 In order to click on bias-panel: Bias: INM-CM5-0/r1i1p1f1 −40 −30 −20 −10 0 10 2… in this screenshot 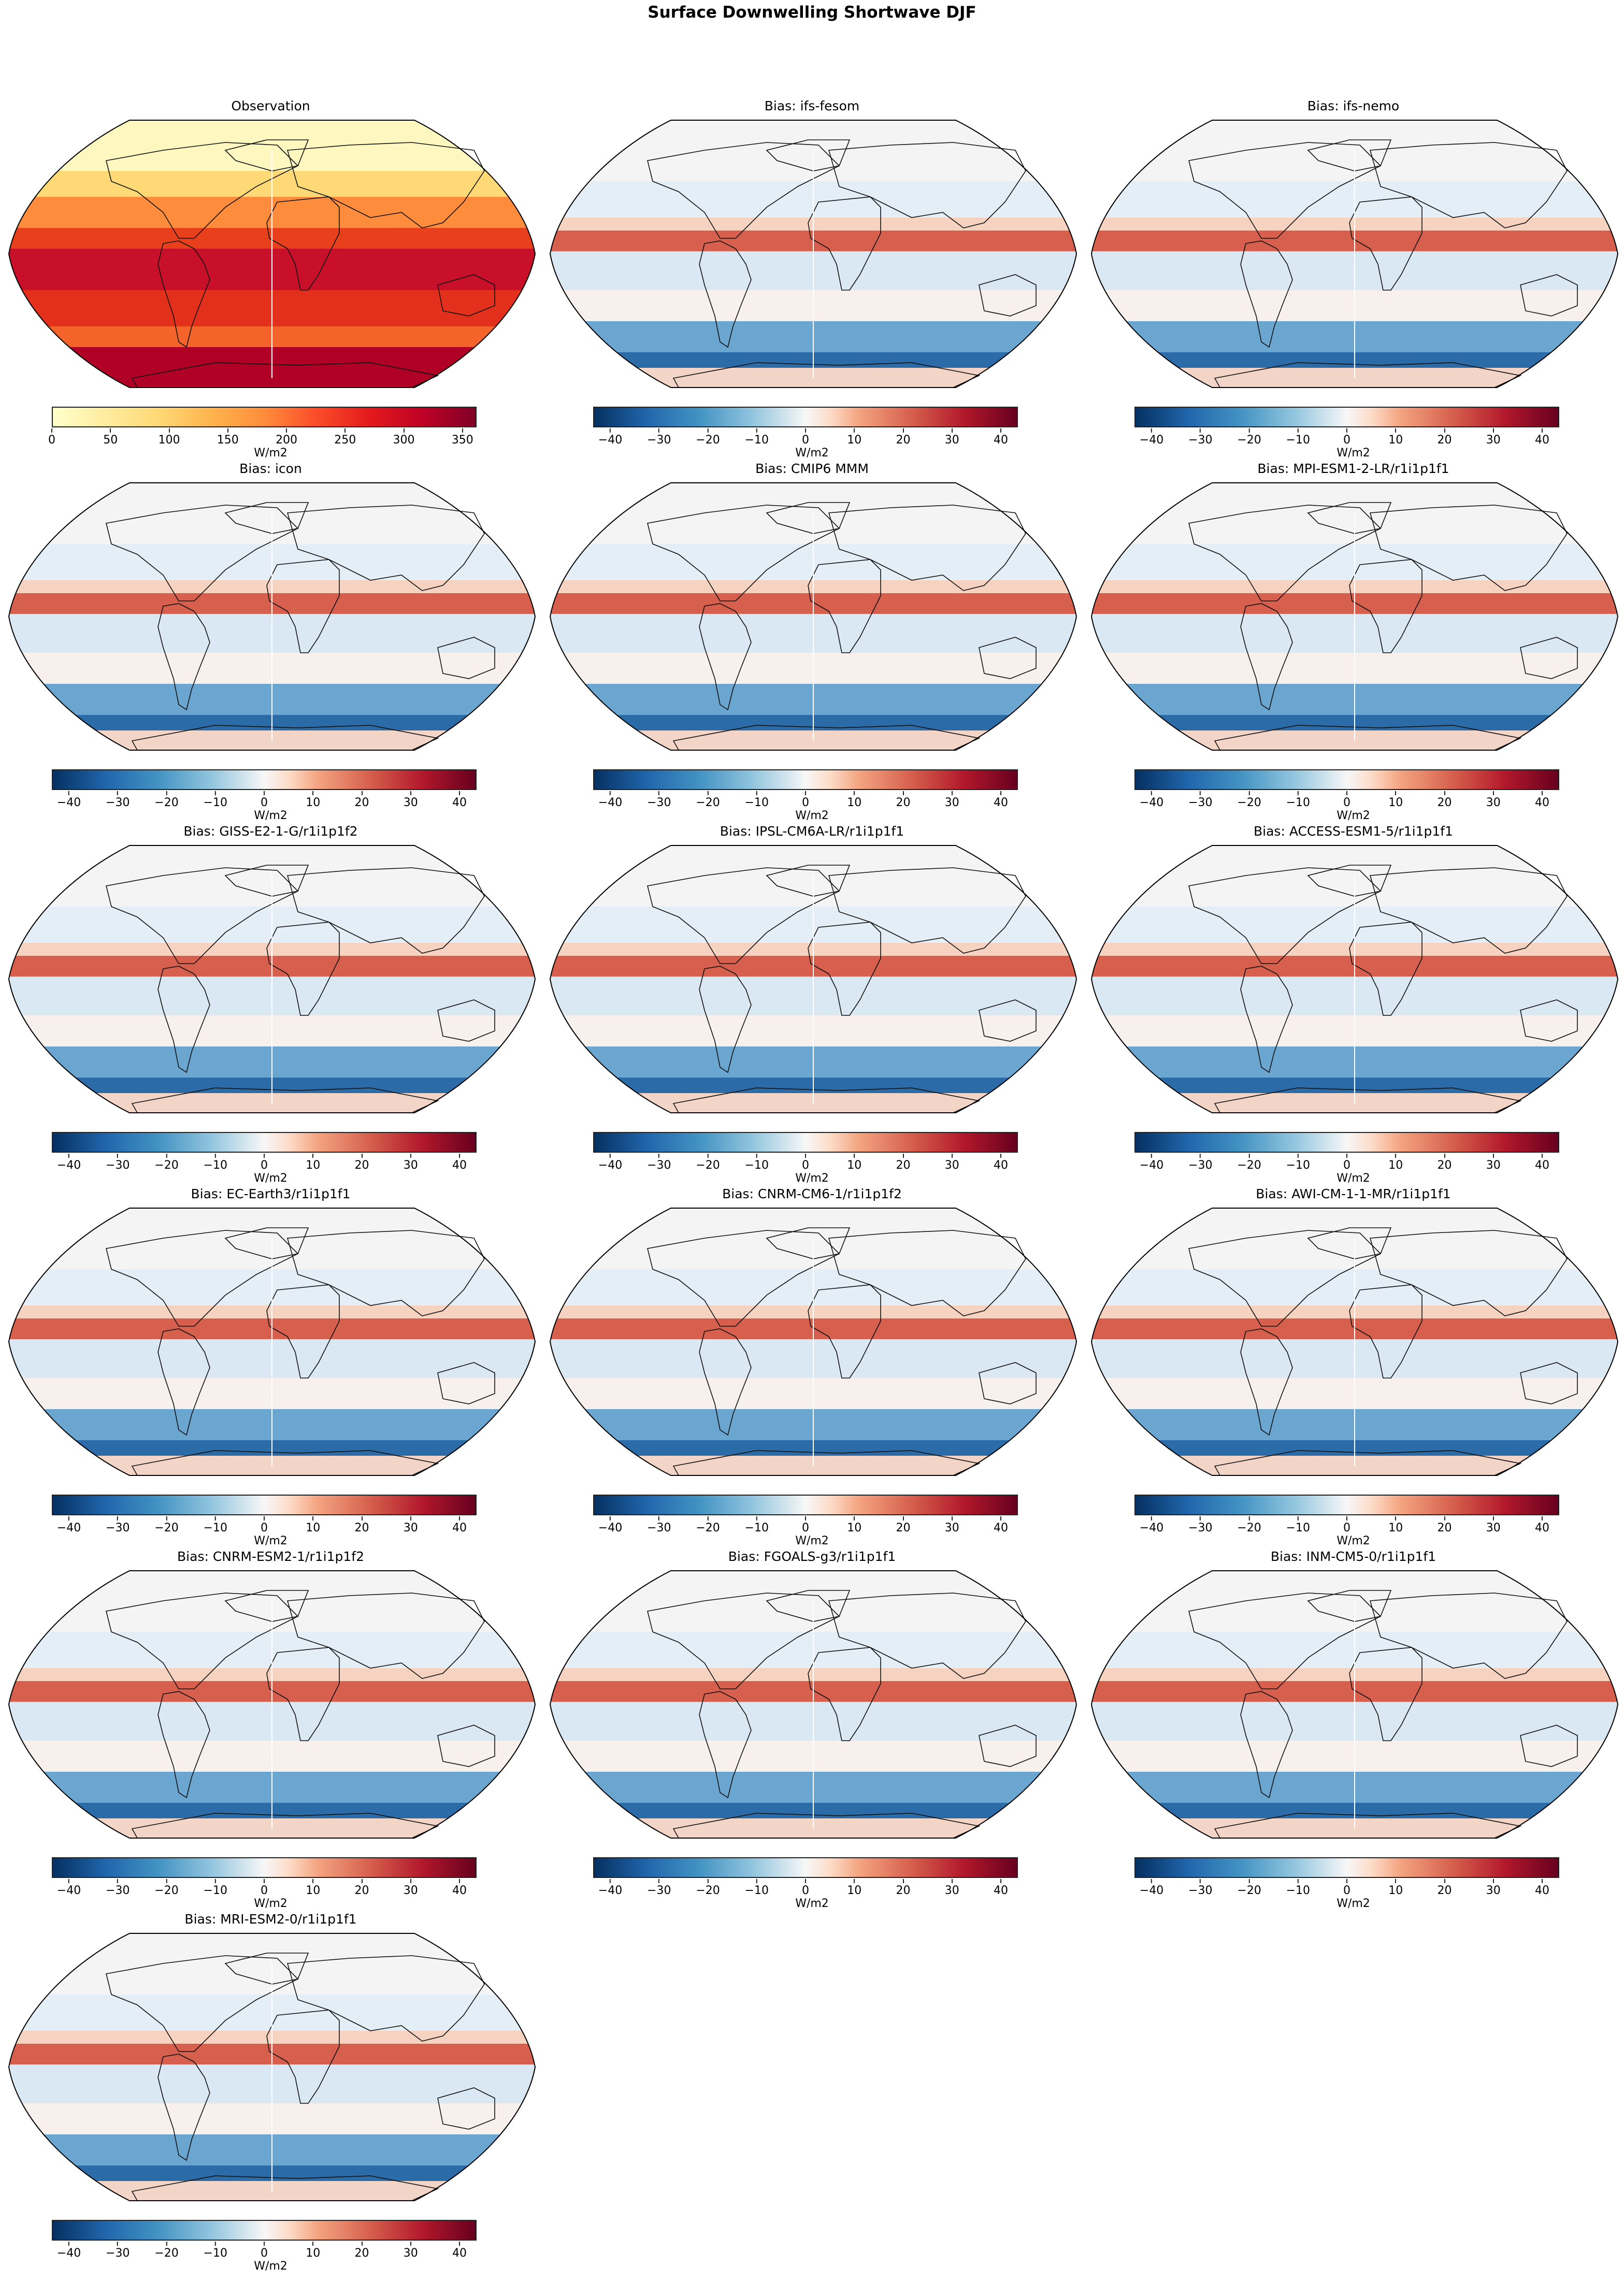, I will do `click(1354, 1730)`.